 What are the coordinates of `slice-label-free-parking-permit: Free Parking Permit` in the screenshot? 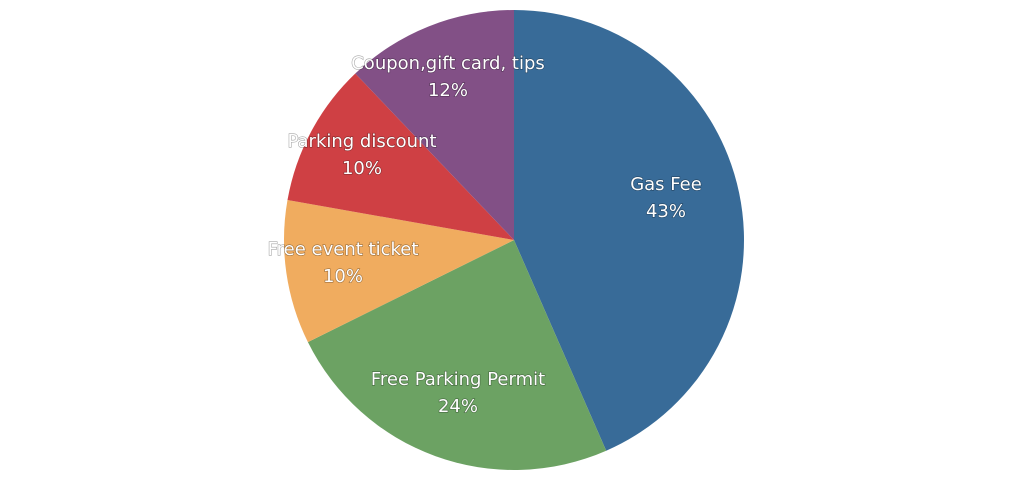 It's located at (458, 379).